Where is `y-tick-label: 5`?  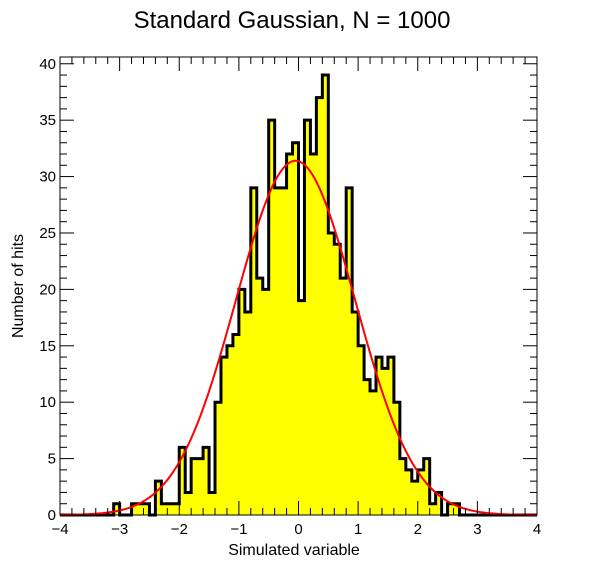
y-tick-label: 5 is located at coordinates (52, 459).